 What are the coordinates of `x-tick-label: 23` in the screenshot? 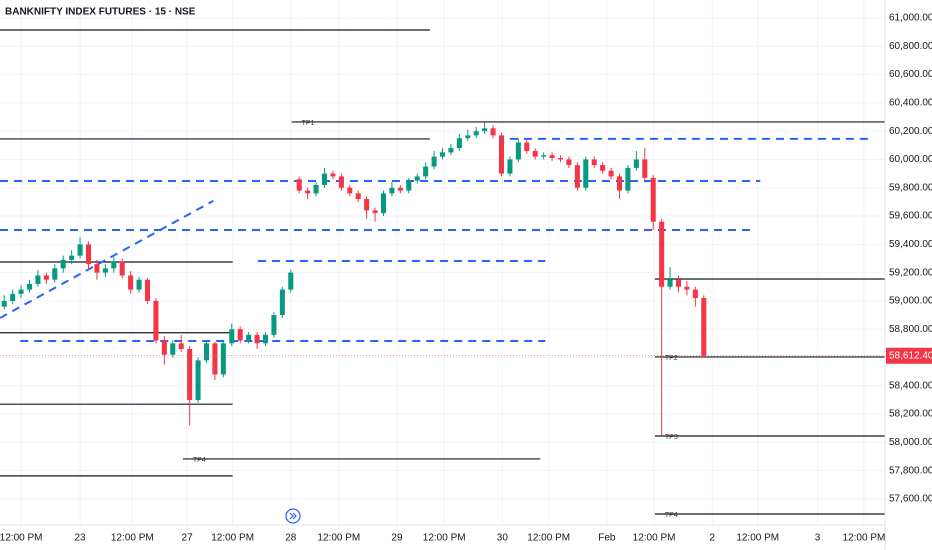 It's located at (81, 538).